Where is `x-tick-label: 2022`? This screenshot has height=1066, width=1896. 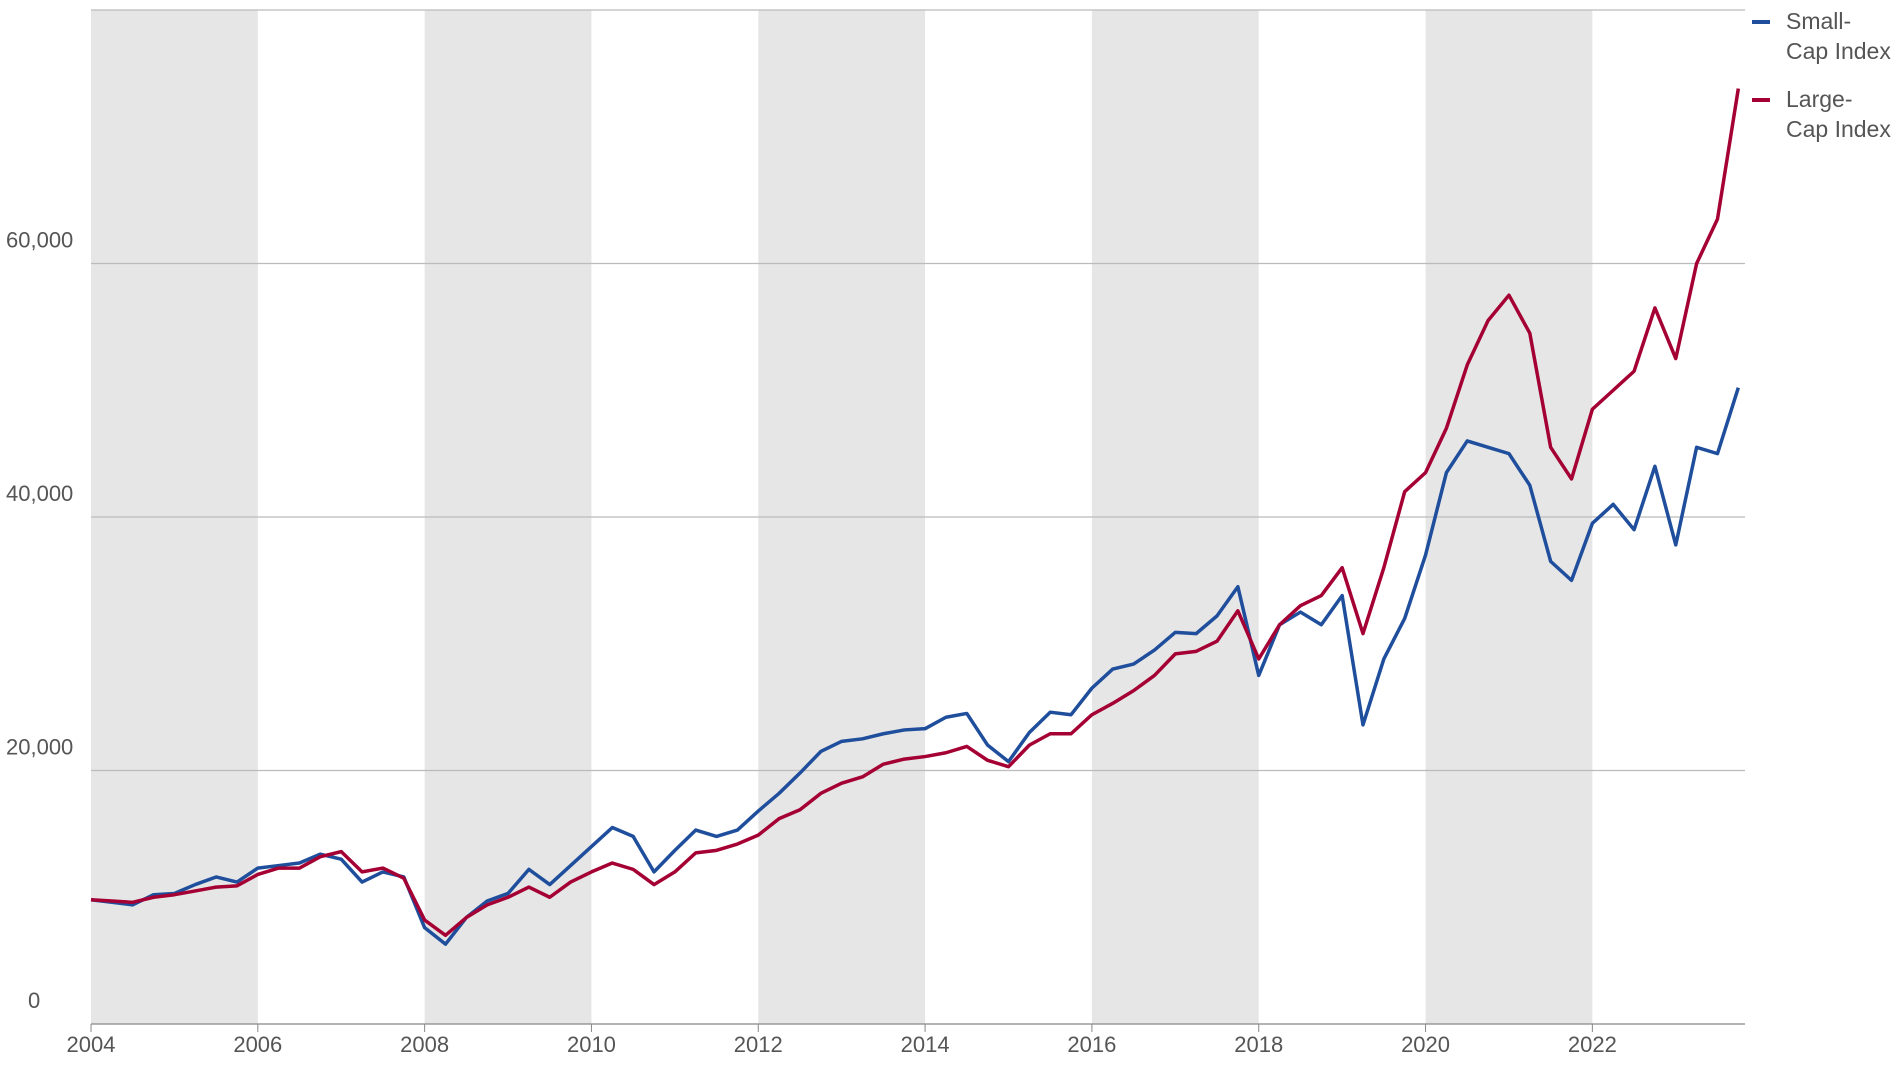 x-tick-label: 2022 is located at coordinates (1592, 1044).